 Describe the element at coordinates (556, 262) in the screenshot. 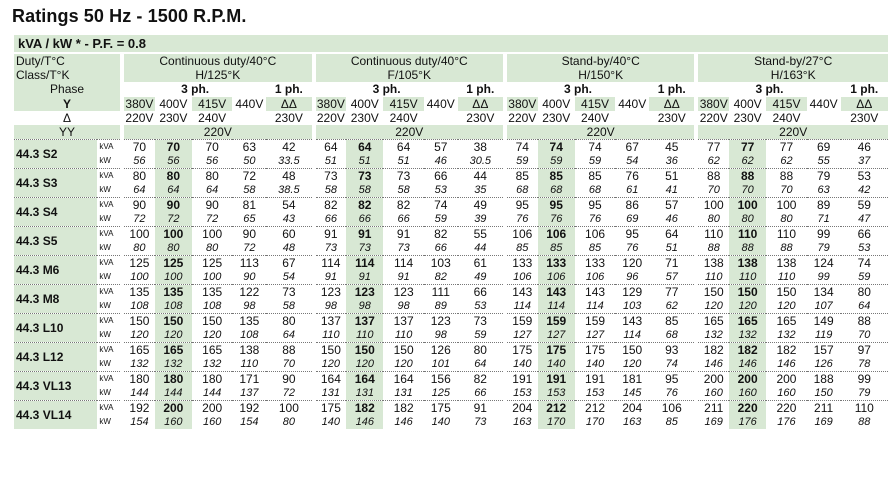

I see `kva-value: 133` at that location.